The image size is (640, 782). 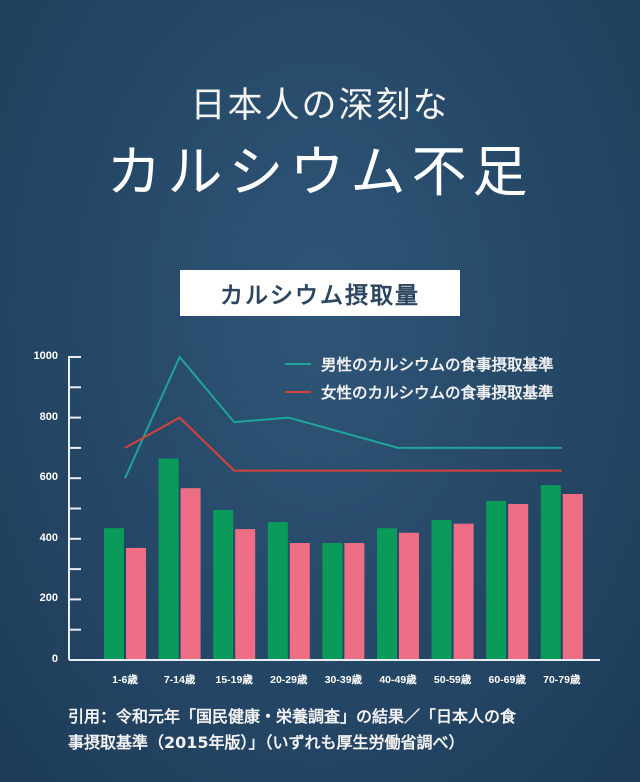 What do you see at coordinates (292, 716) in the screenshot?
I see `footnote-line-1: 引用：令和元年「国民健康・栄養調査」の結果／「日本人の食` at bounding box center [292, 716].